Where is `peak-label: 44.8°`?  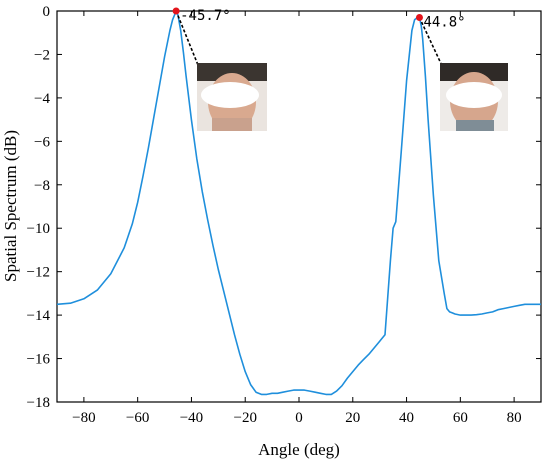
peak-label: 44.8° is located at coordinates (444, 23).